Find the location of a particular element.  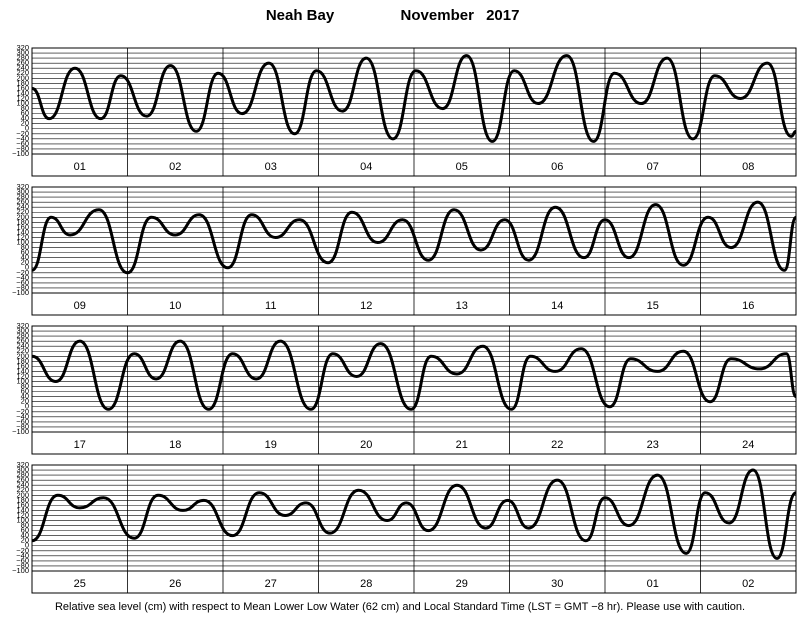

day-label: 27 is located at coordinates (271, 584).